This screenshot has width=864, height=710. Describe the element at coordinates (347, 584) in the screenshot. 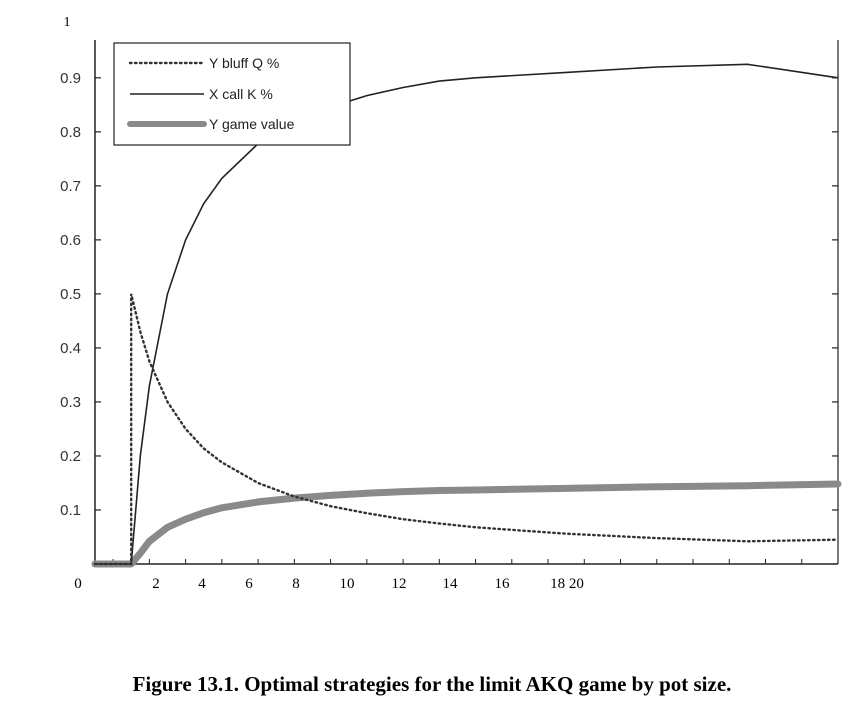

I see `x-tick-label: 10` at that location.